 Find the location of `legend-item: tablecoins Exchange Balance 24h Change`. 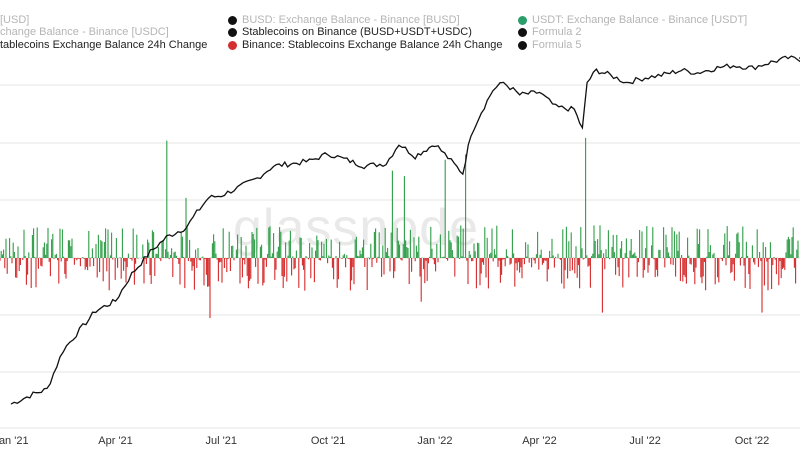

legend-item: tablecoins Exchange Balance 24h Change is located at coordinates (103, 45).